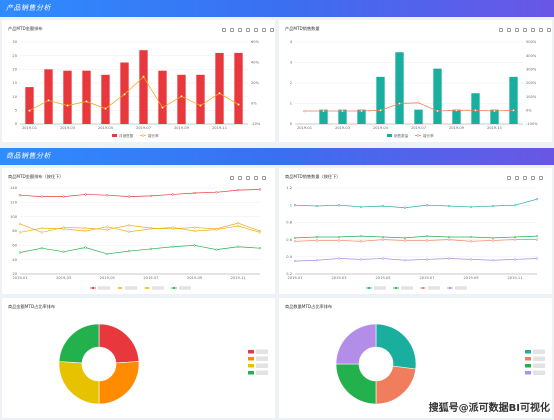  I want to click on y2-tick-label: 20%, so click(255, 83).